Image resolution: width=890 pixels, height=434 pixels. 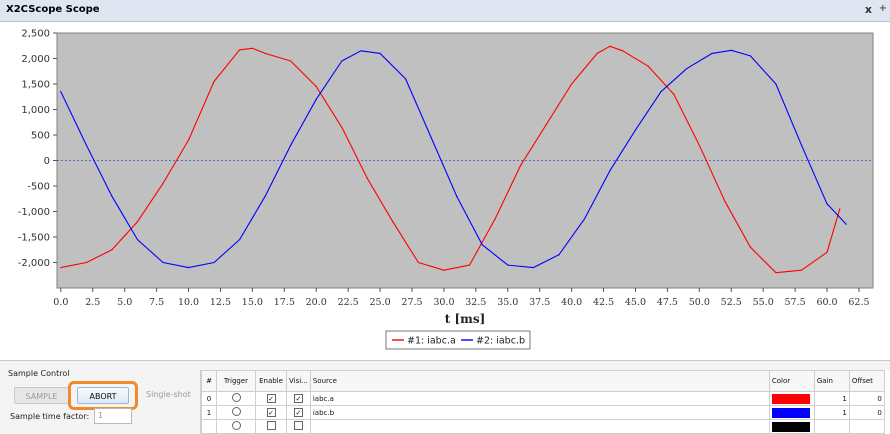 I want to click on source-cell, so click(x=539, y=426).